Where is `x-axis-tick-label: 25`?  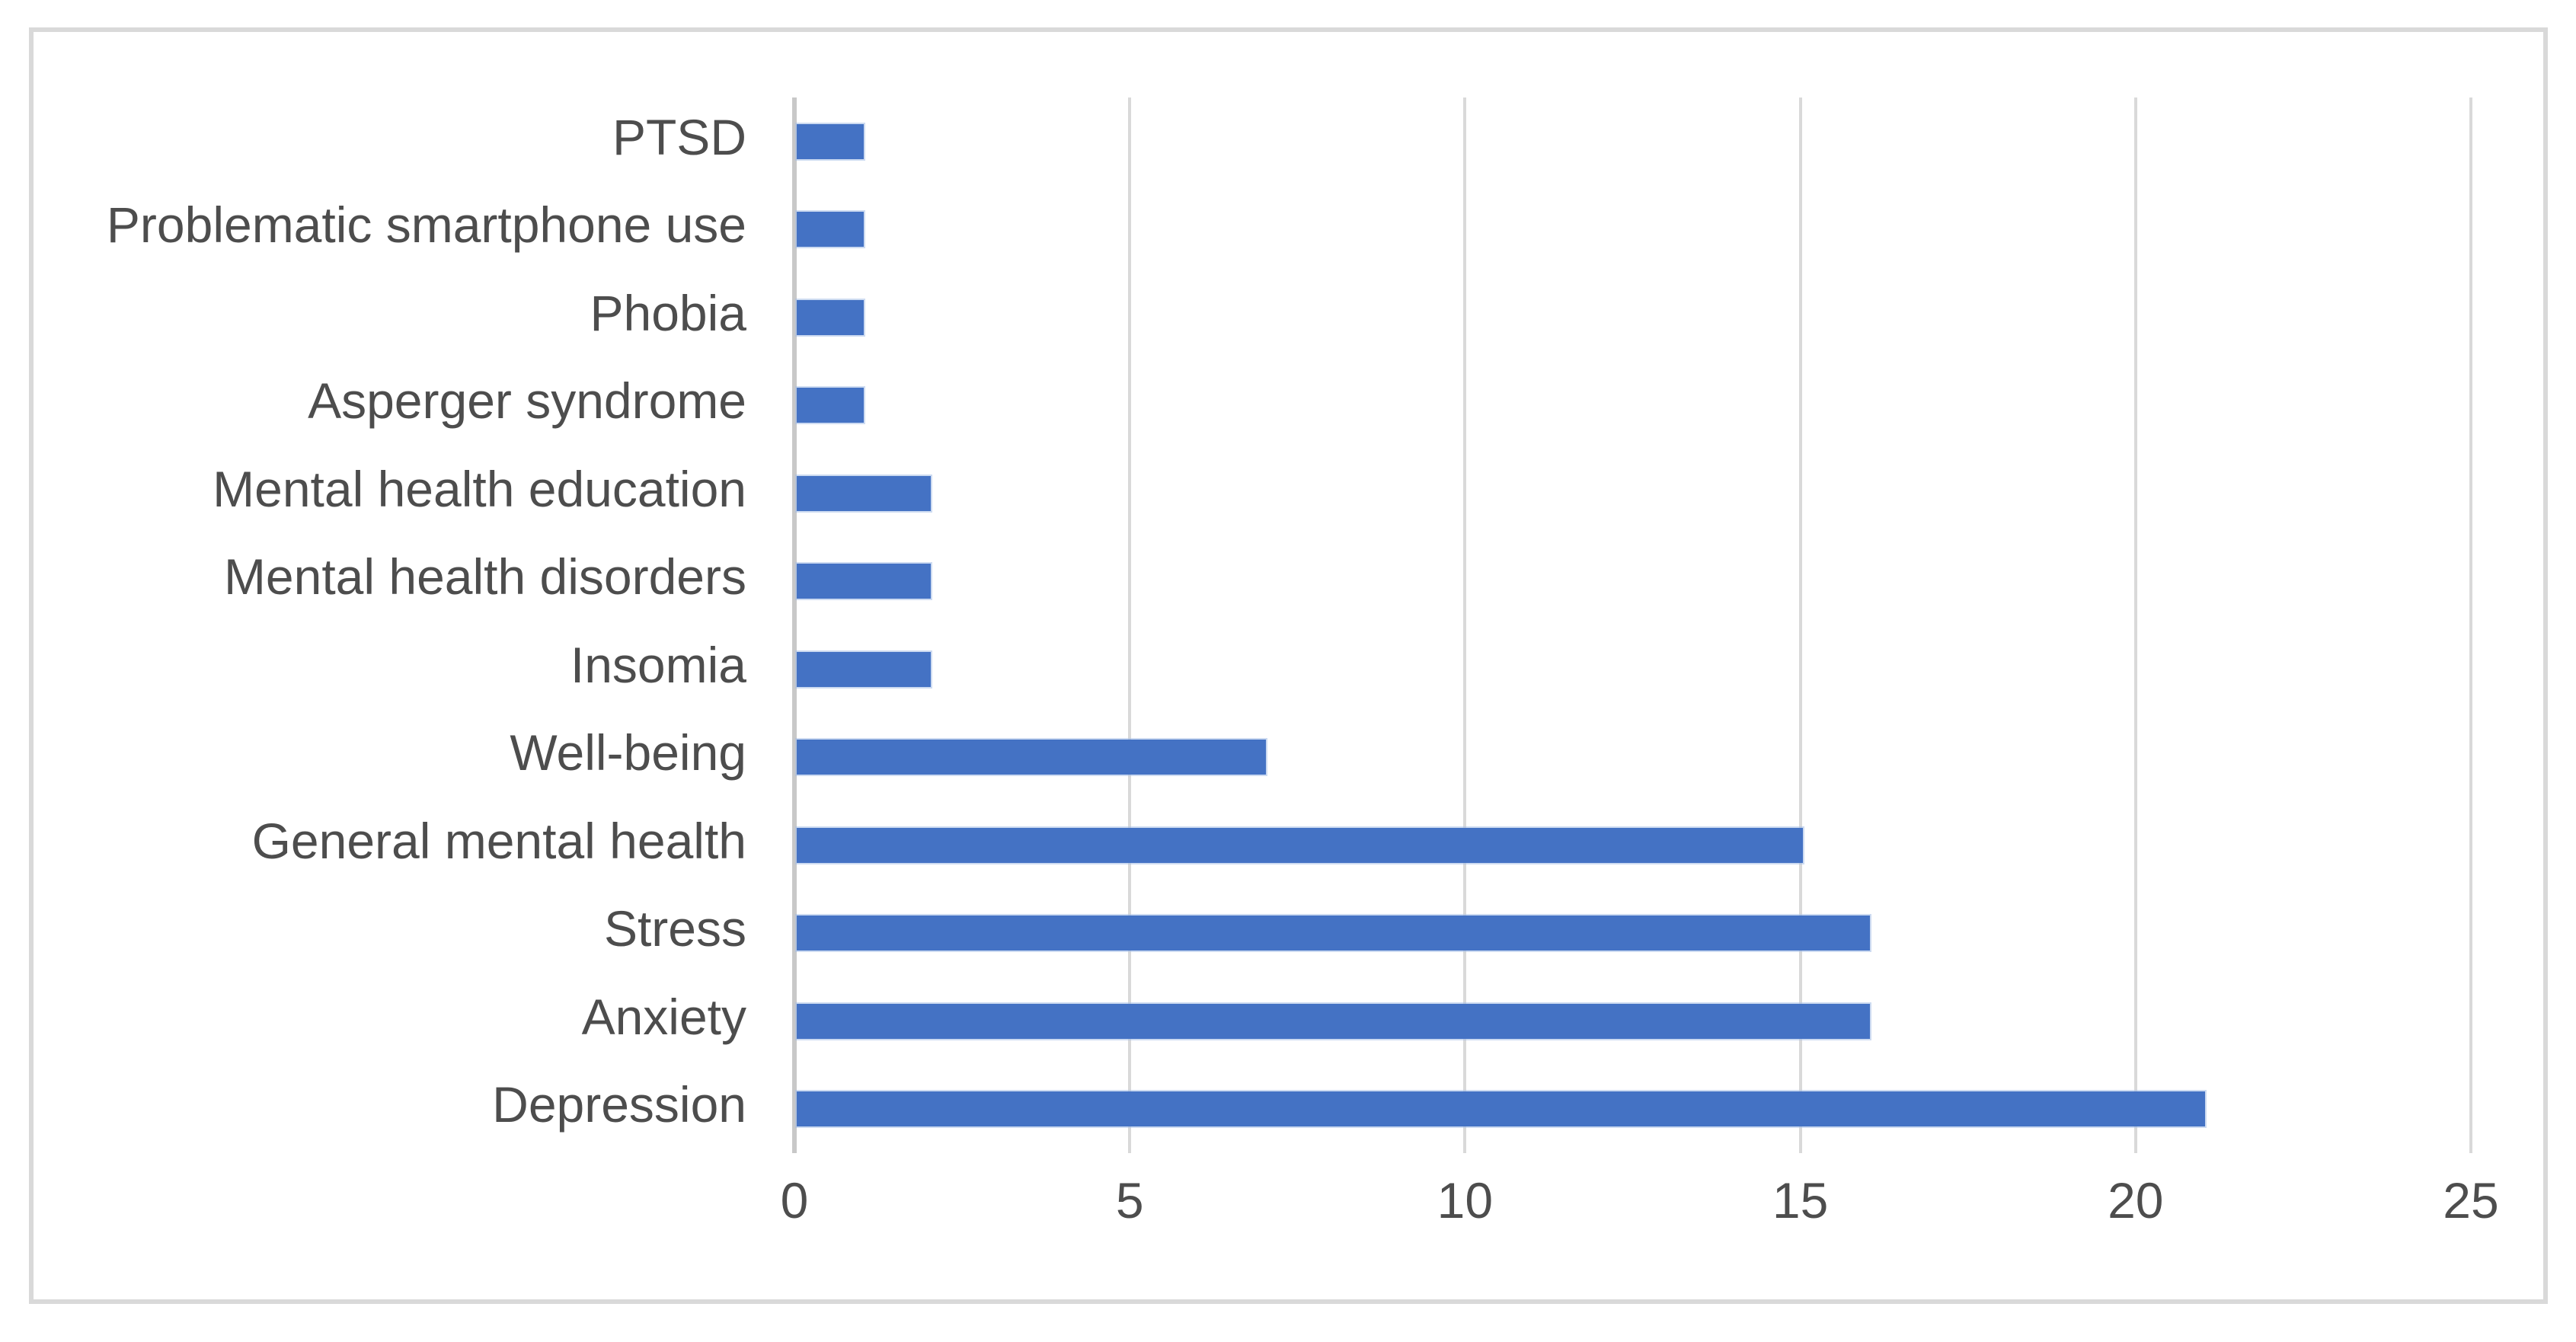
x-axis-tick-label: 25 is located at coordinates (2471, 1200).